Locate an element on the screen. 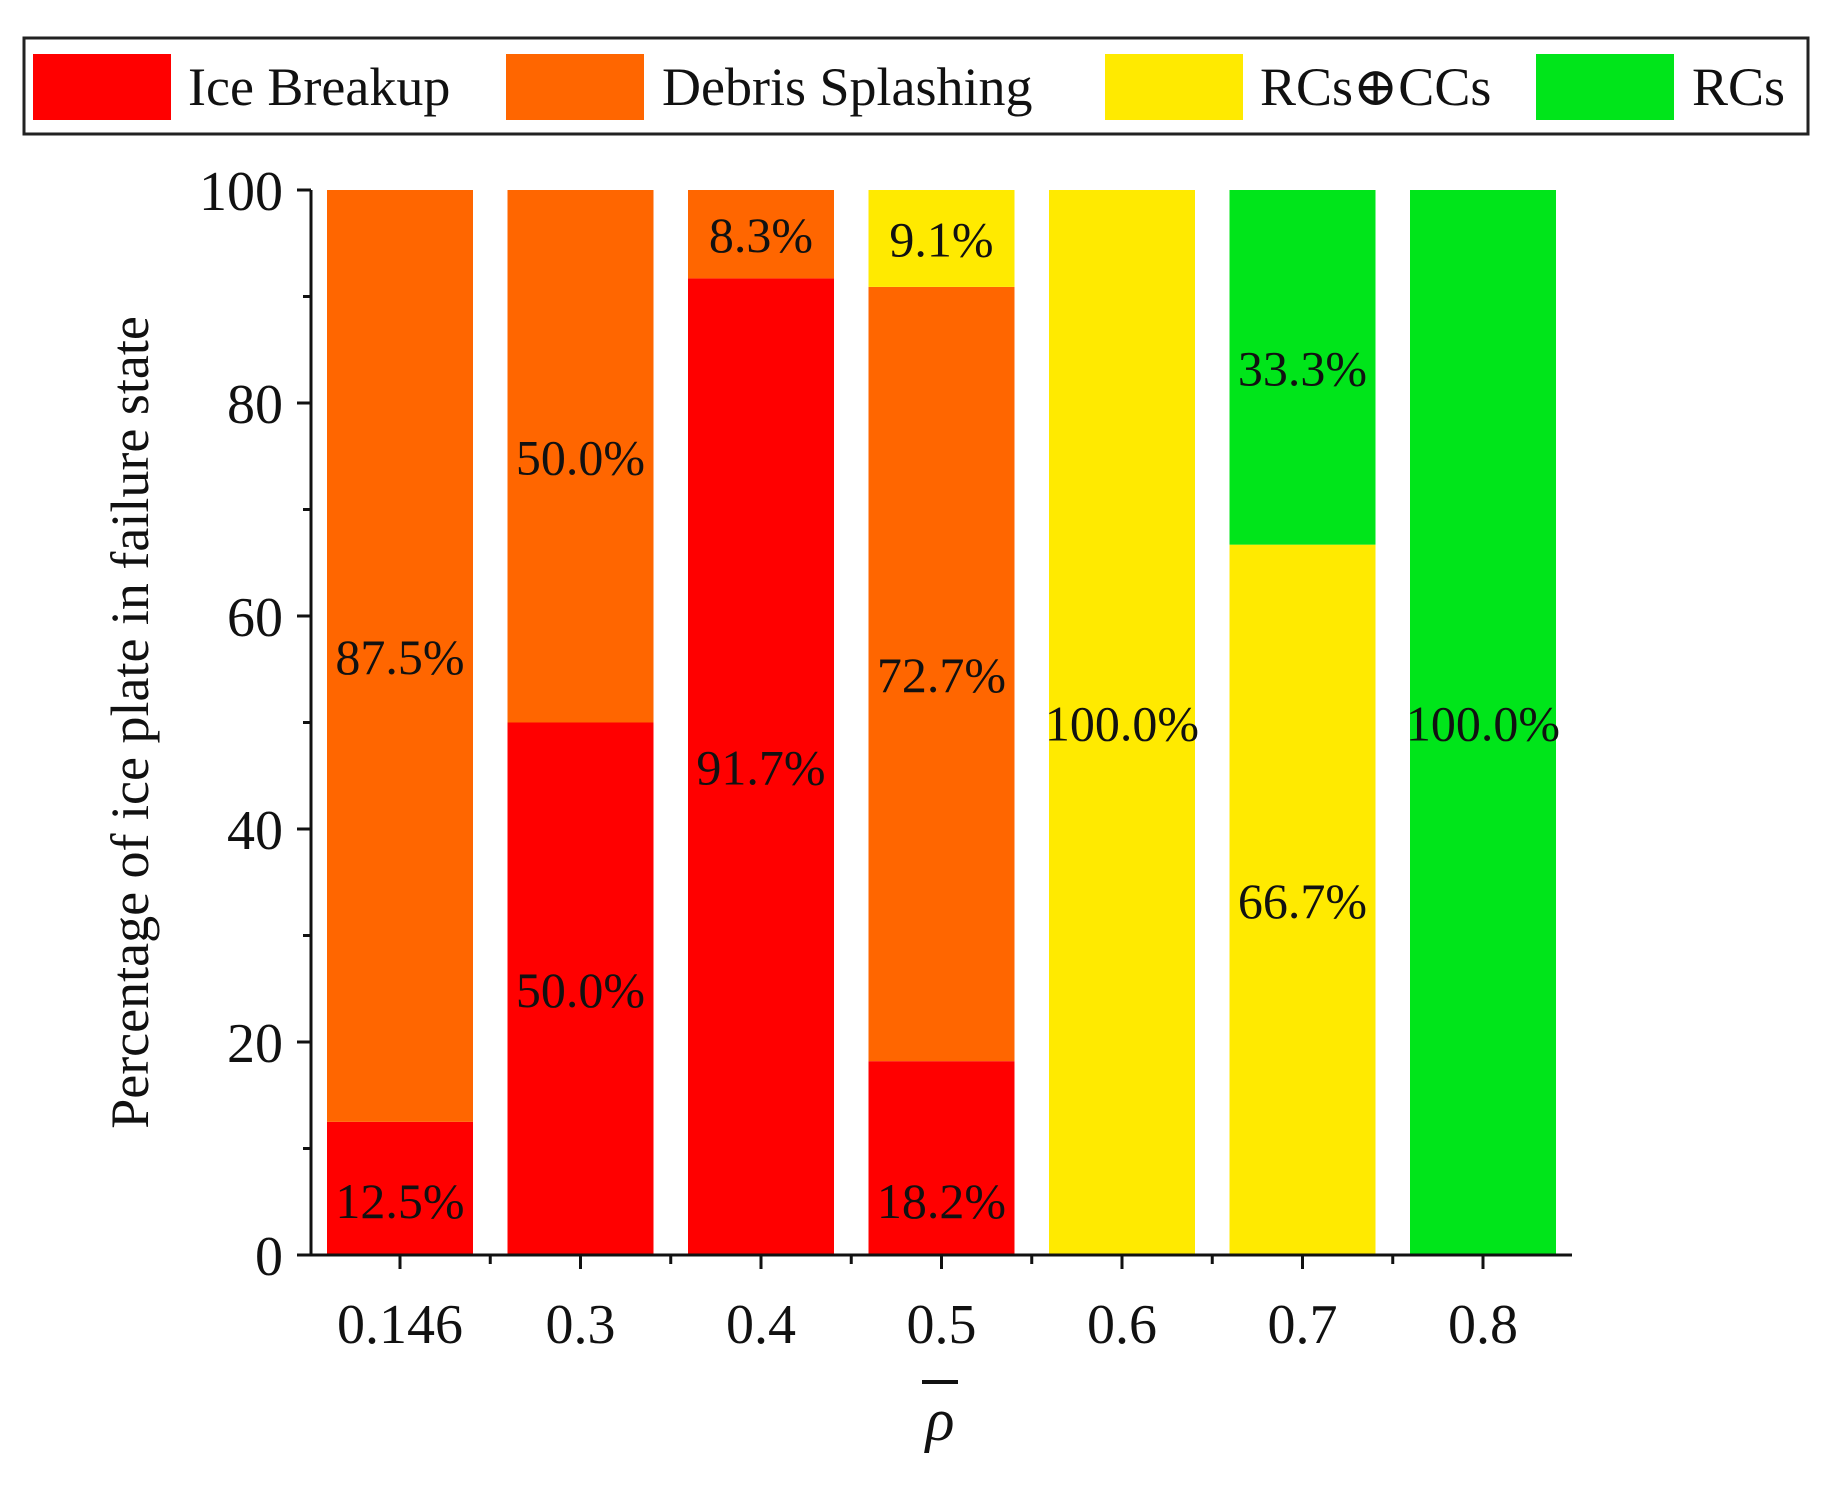  bar-0_3-ice-breakup-label: 50.0% is located at coordinates (580, 990).